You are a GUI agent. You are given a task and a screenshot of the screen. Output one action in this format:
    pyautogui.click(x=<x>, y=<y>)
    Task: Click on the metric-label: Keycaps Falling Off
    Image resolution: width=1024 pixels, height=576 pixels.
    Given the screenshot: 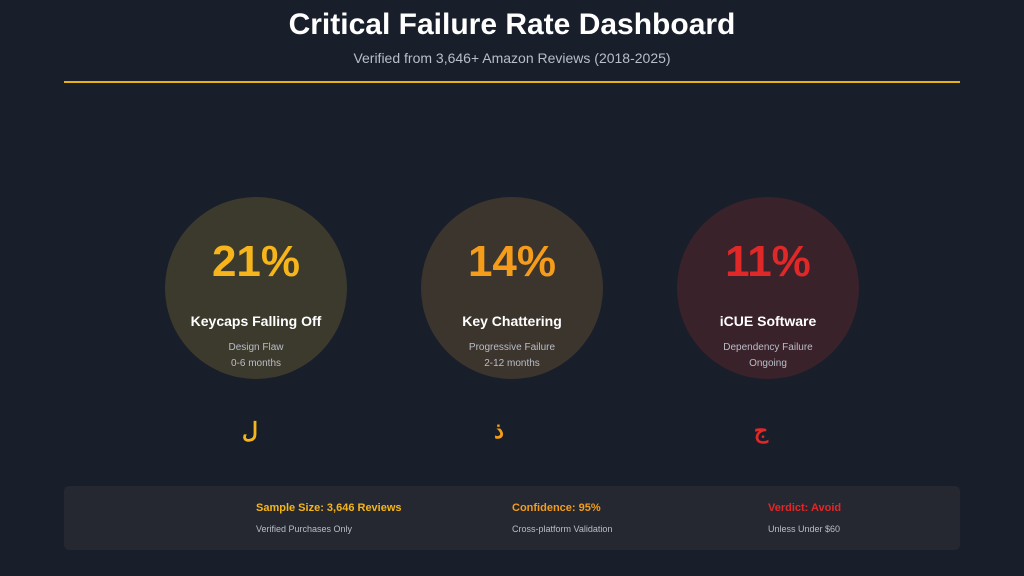 What is the action you would take?
    pyautogui.click(x=256, y=321)
    